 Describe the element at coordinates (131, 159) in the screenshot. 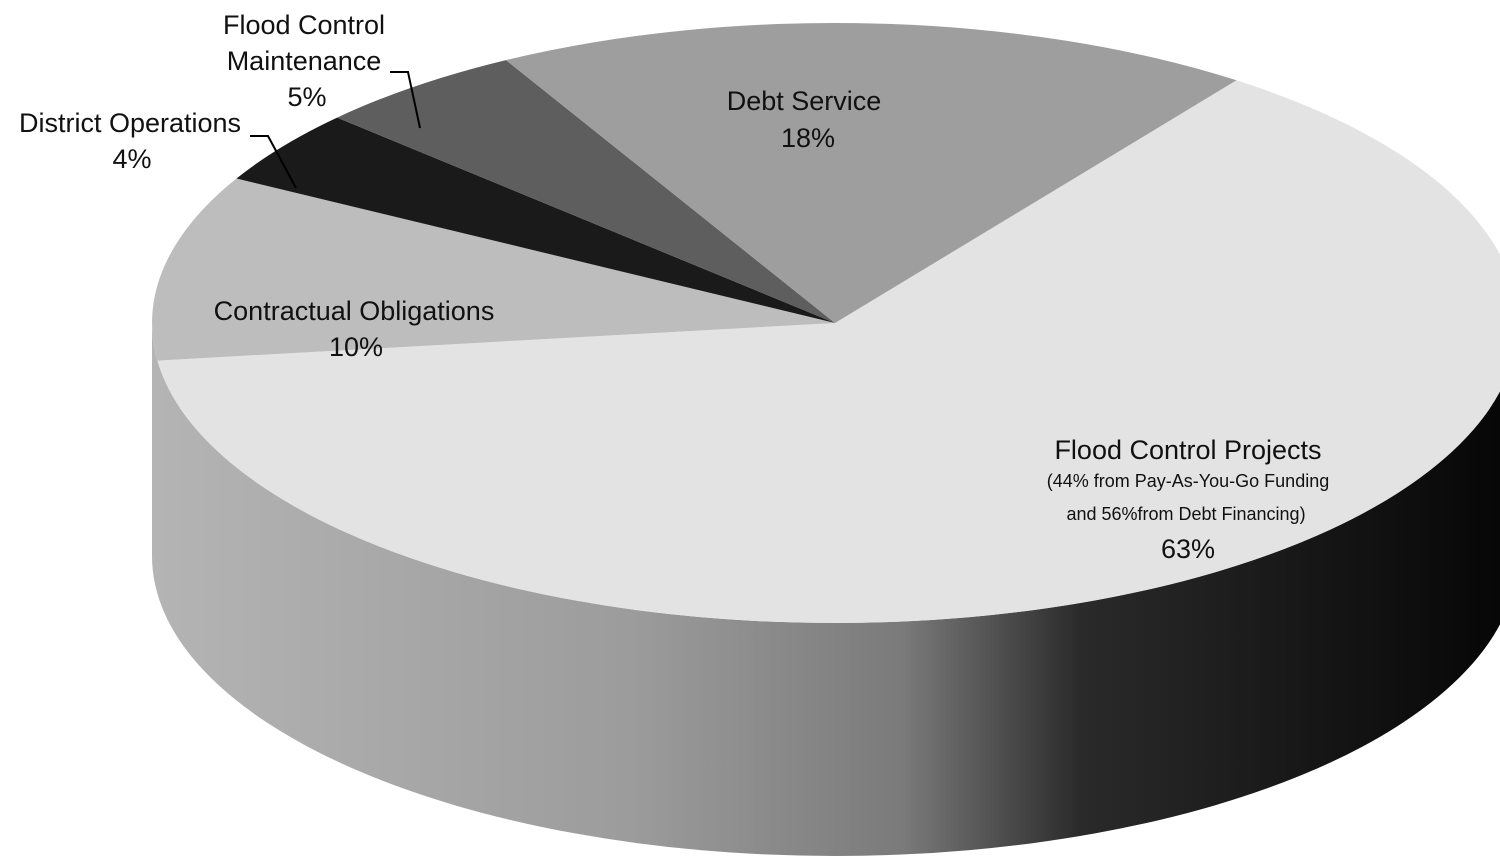

I see `value-district-operations: 4%` at that location.